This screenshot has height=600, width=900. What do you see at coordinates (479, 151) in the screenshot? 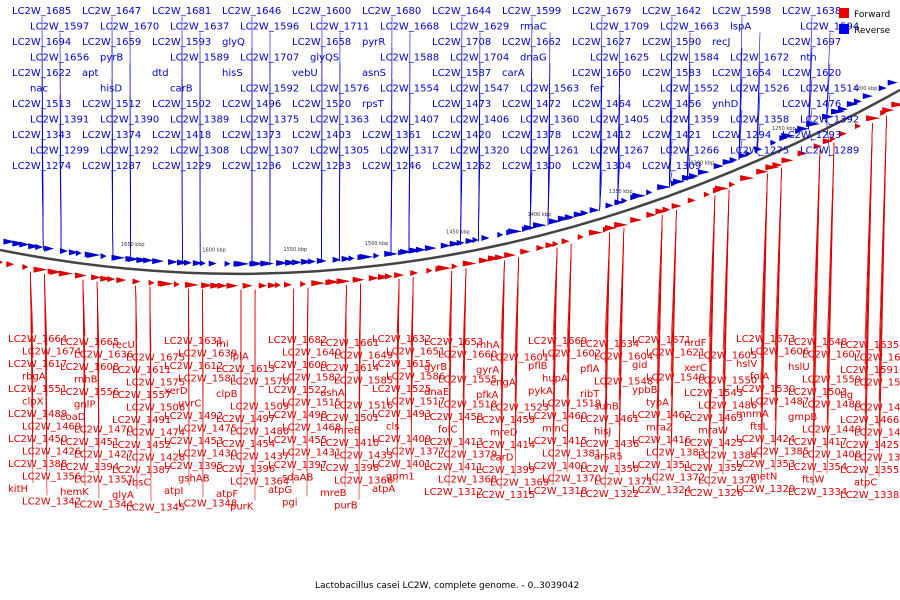
I see `reverse-gene-label: LC2W_1320` at bounding box center [479, 151].